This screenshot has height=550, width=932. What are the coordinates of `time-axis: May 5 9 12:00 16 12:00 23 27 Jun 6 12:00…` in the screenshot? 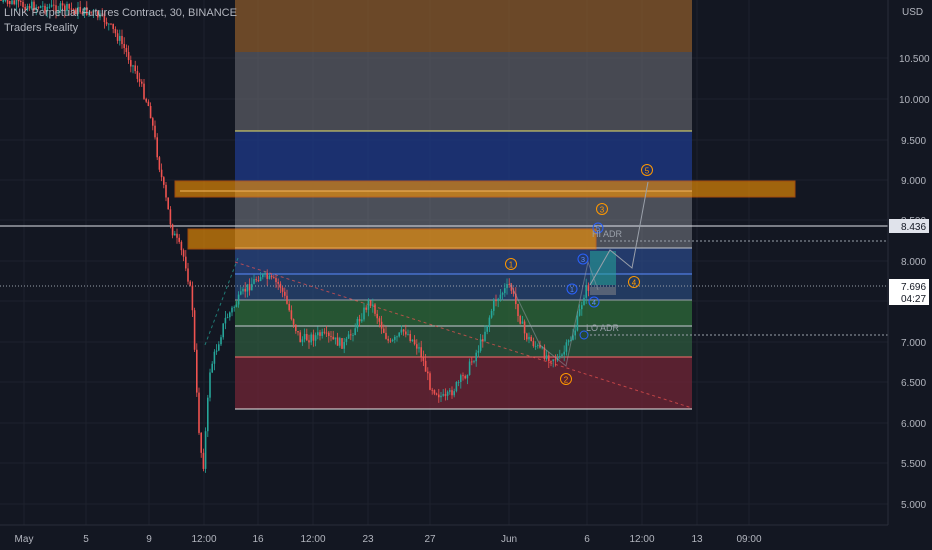 It's located at (444, 537).